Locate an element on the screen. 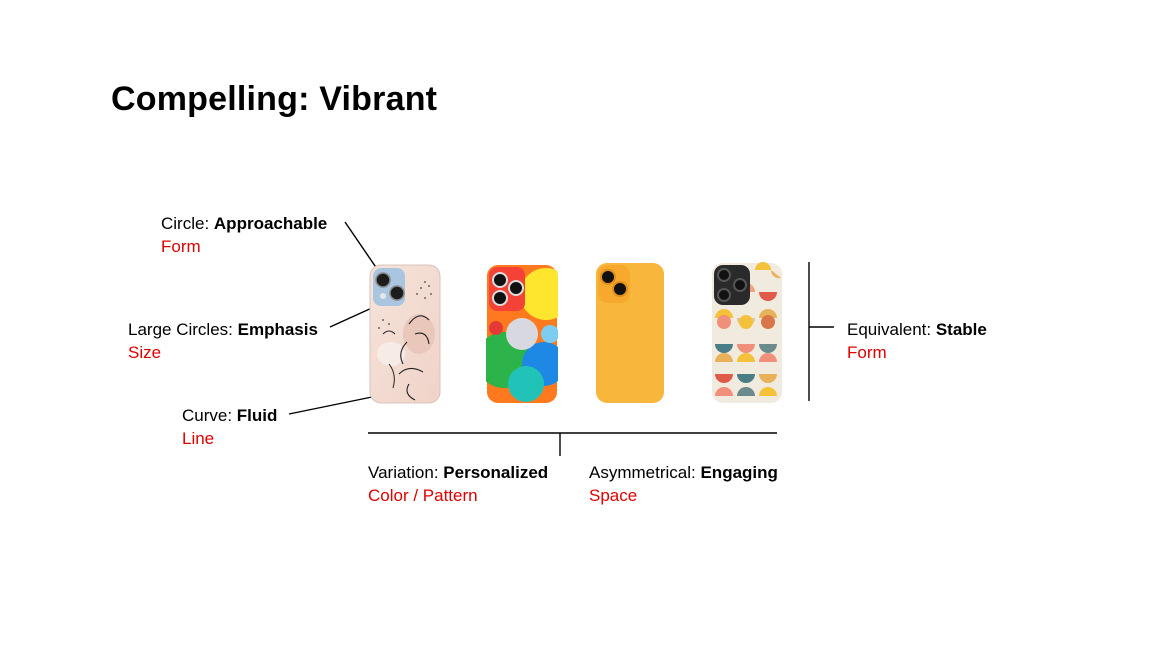  variation-annotation: Variation: Personalized Color / Pattern is located at coordinates (458, 484).